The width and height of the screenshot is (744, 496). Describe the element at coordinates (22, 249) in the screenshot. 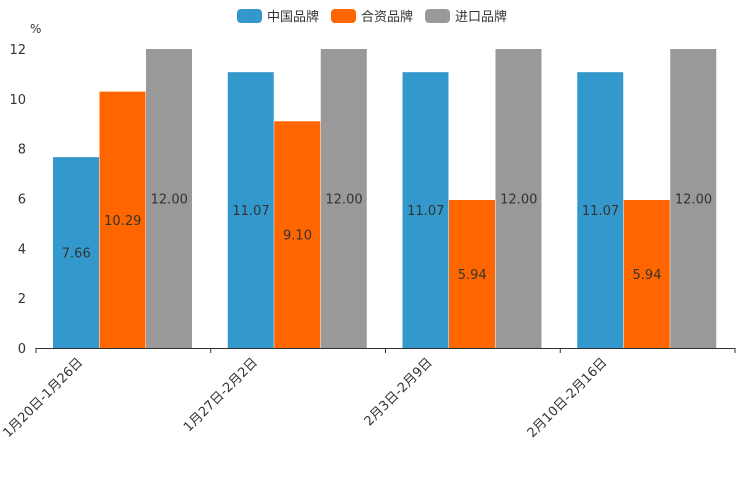

I see `y-tick-label: 4` at that location.